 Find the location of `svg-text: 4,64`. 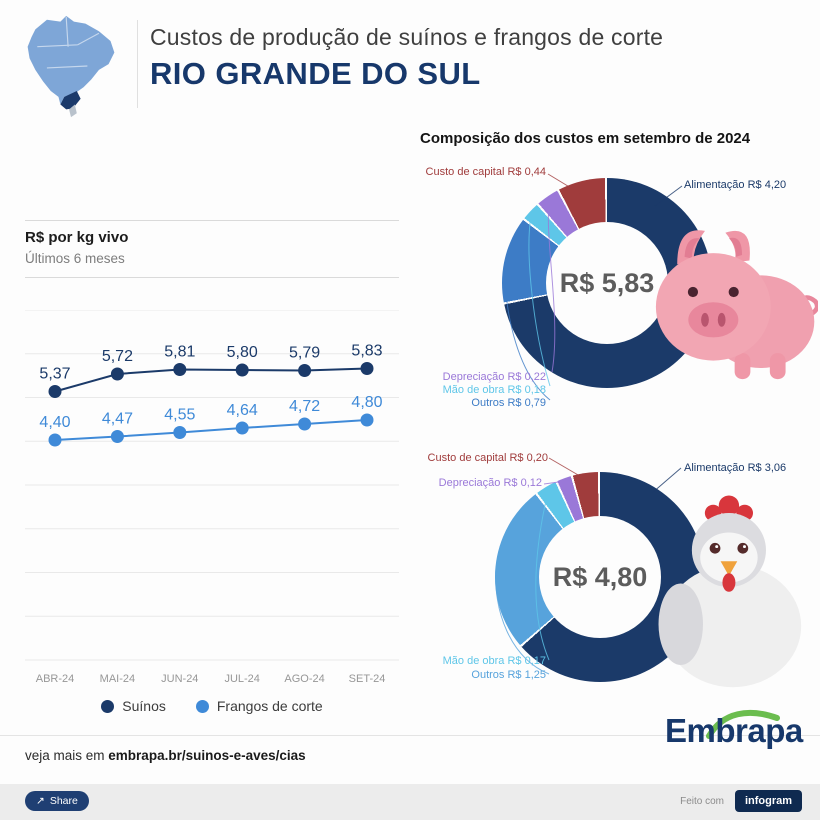

svg-text: 4,64 is located at coordinates (242, 410).